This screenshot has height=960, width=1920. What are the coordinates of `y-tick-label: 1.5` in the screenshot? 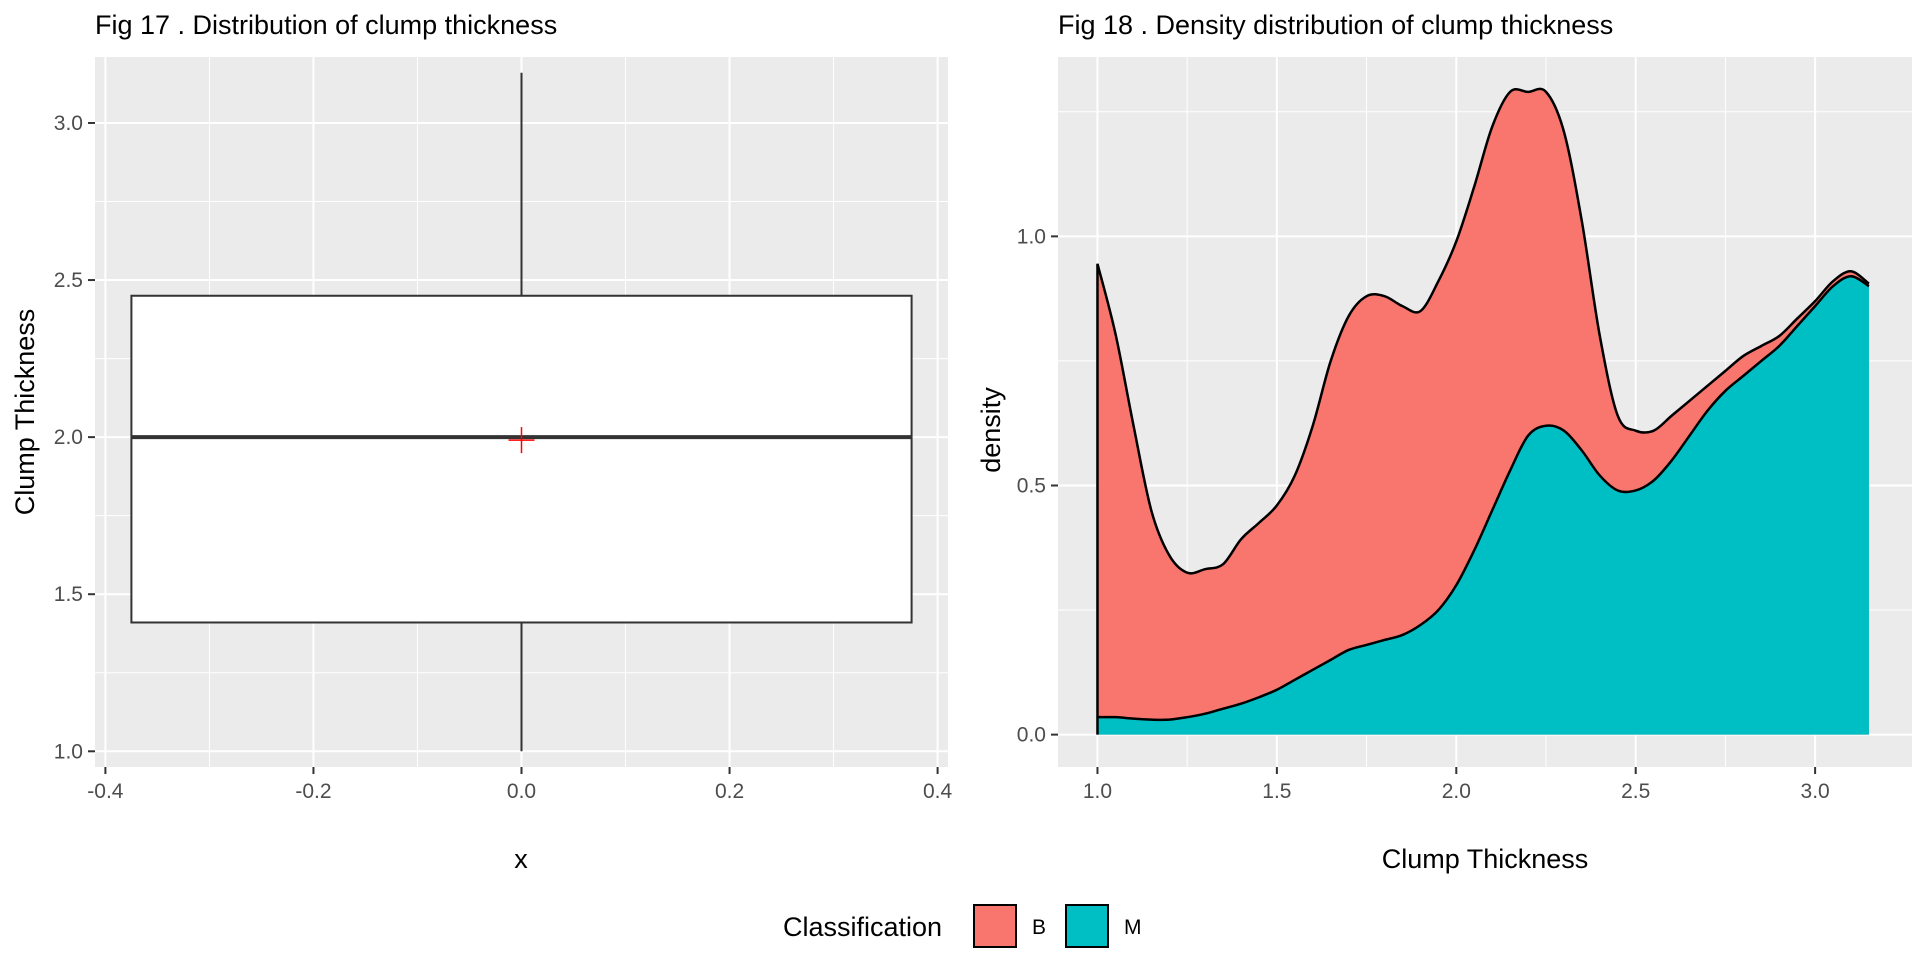 It's located at (68, 594).